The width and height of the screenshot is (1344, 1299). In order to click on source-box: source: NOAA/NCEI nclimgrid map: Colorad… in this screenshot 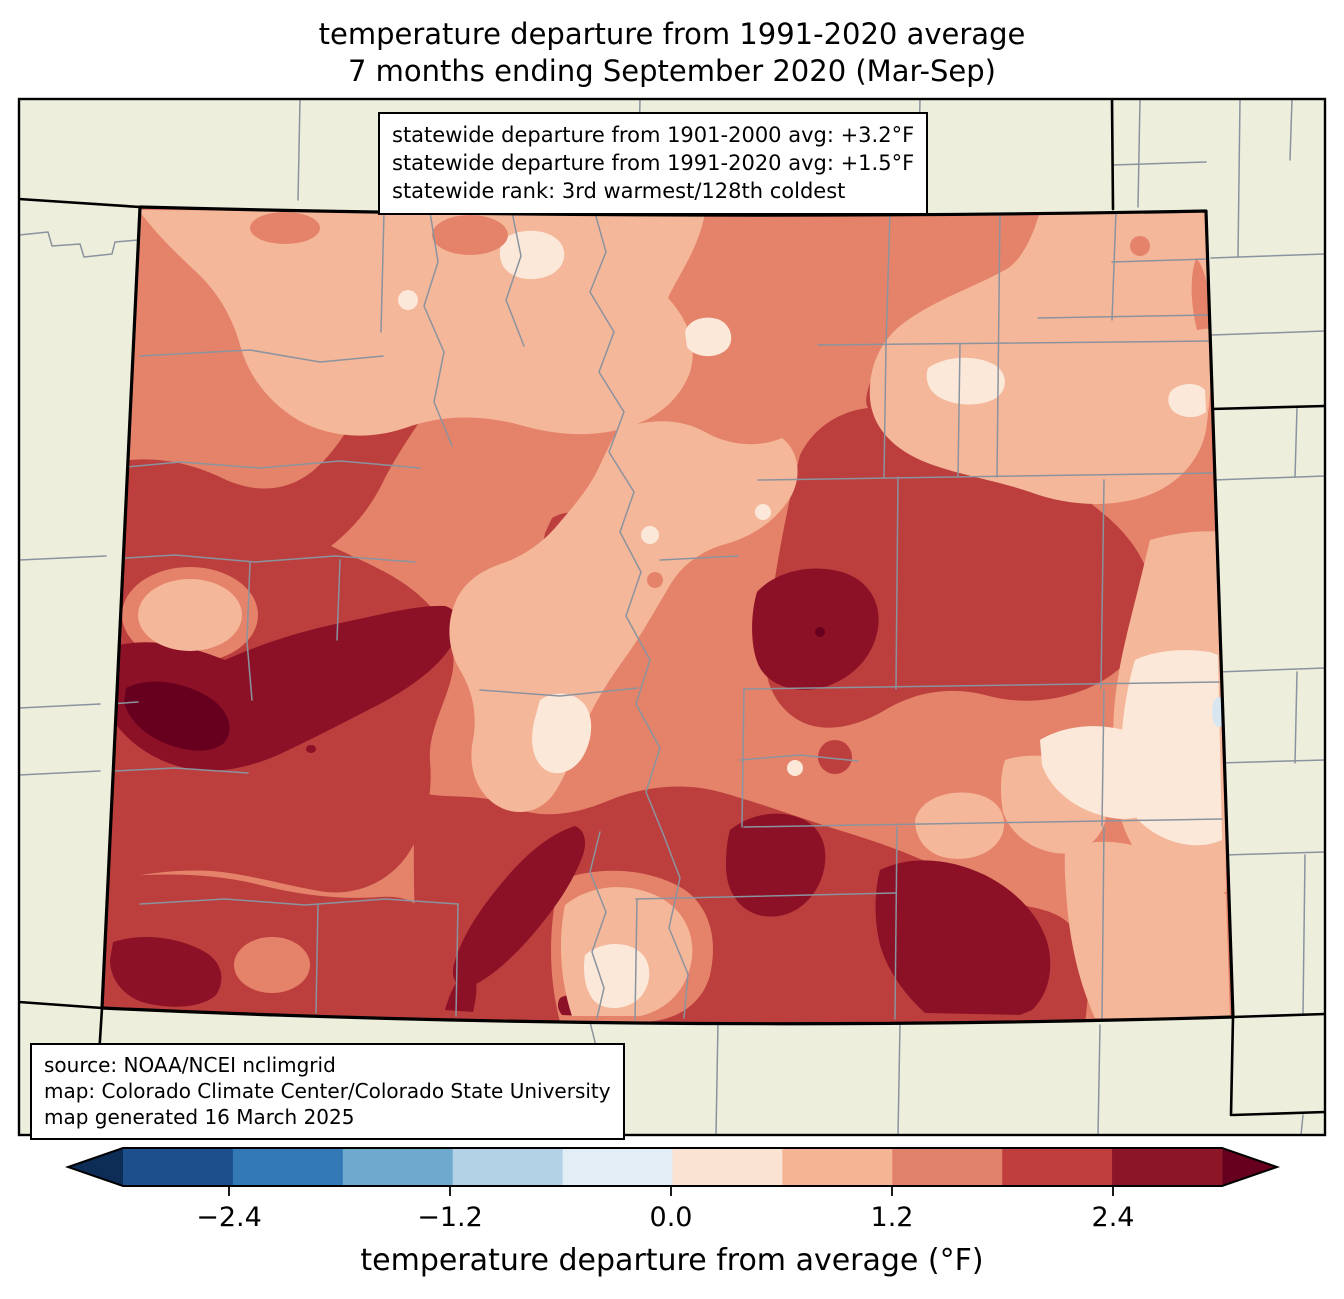, I will do `click(327, 1091)`.